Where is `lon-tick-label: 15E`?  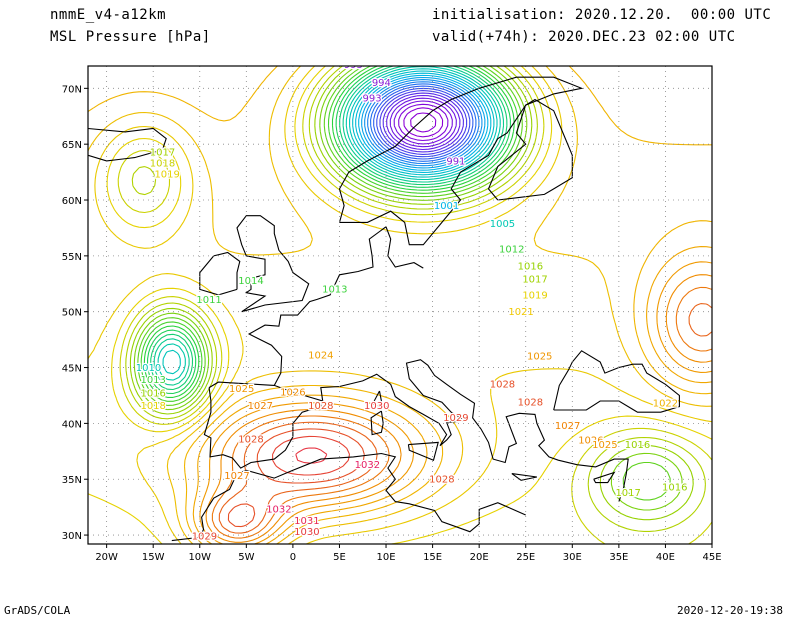
lon-tick-label: 15E is located at coordinates (432, 557).